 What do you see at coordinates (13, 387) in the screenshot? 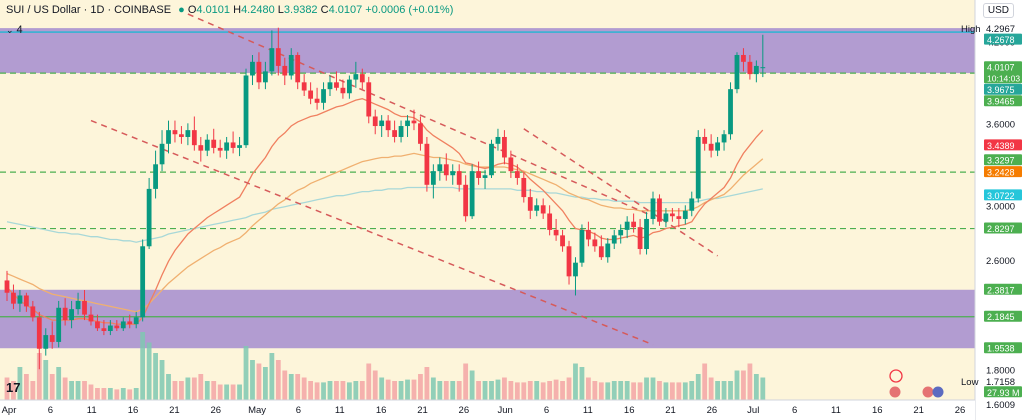
I see `tradingview-logo: 17` at bounding box center [13, 387].